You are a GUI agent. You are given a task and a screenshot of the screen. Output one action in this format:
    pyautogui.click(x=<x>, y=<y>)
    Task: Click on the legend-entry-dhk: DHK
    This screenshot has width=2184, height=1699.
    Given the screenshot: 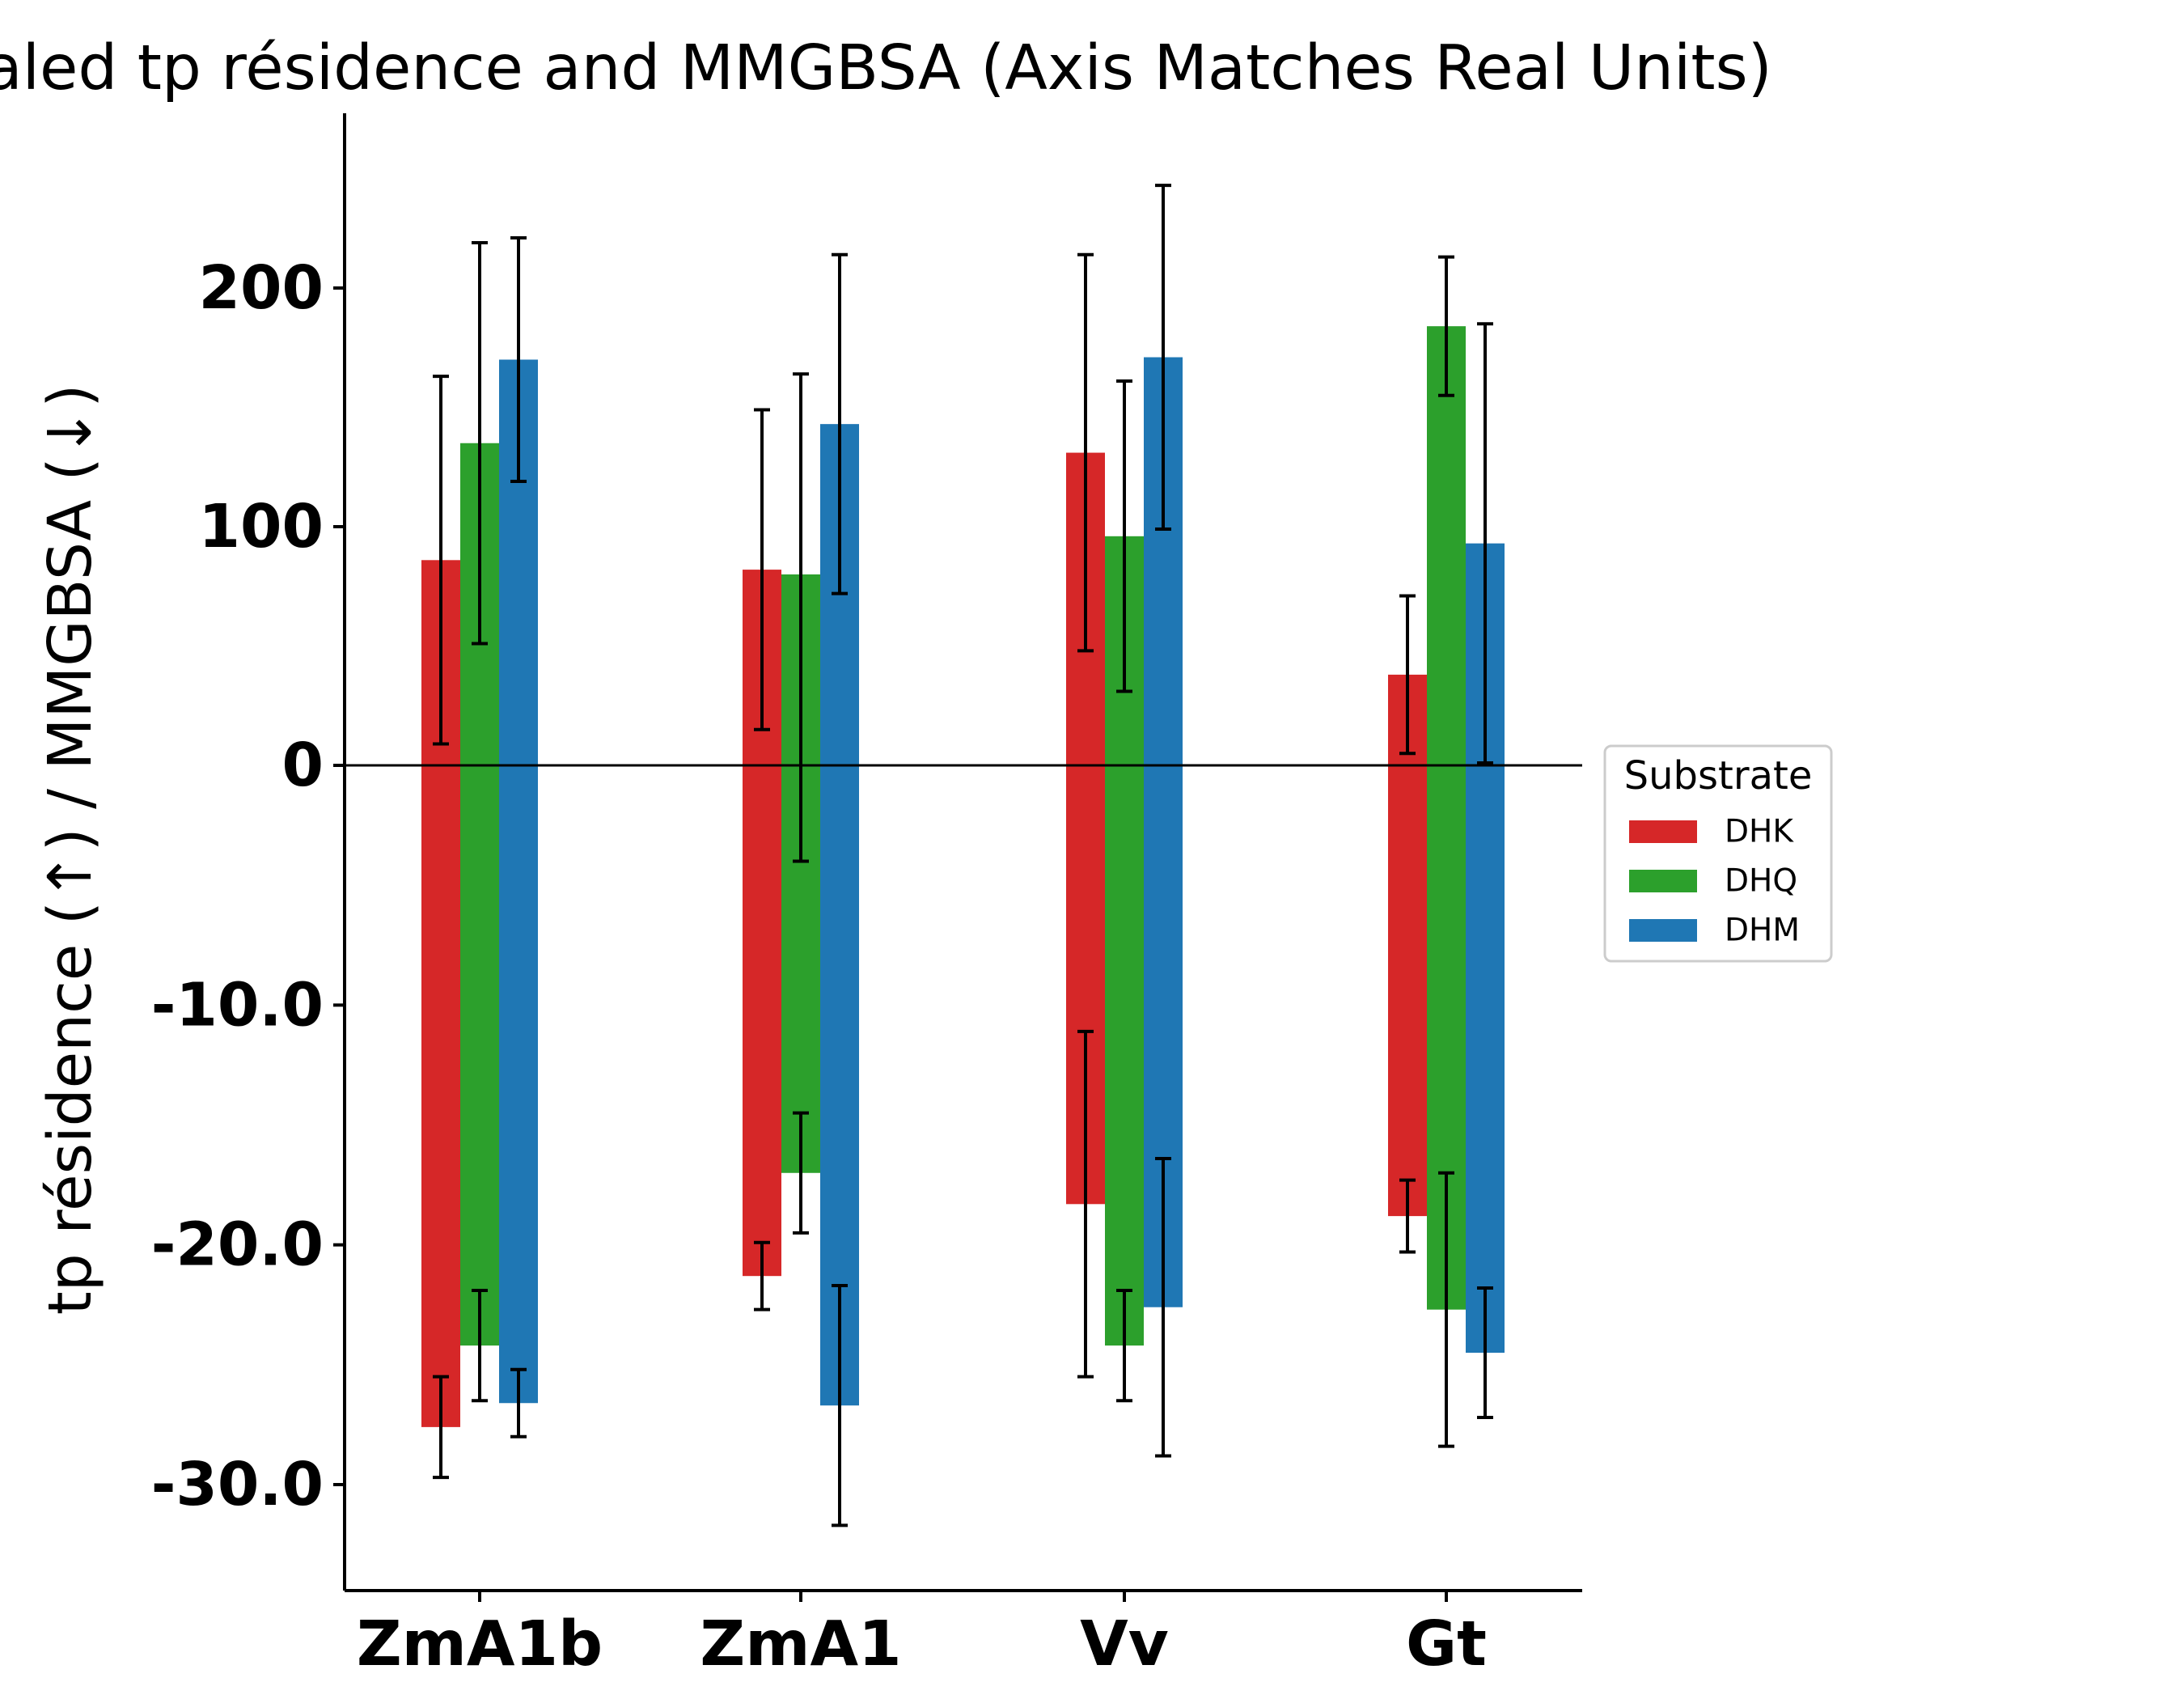 What is the action you would take?
    pyautogui.click(x=1711, y=832)
    